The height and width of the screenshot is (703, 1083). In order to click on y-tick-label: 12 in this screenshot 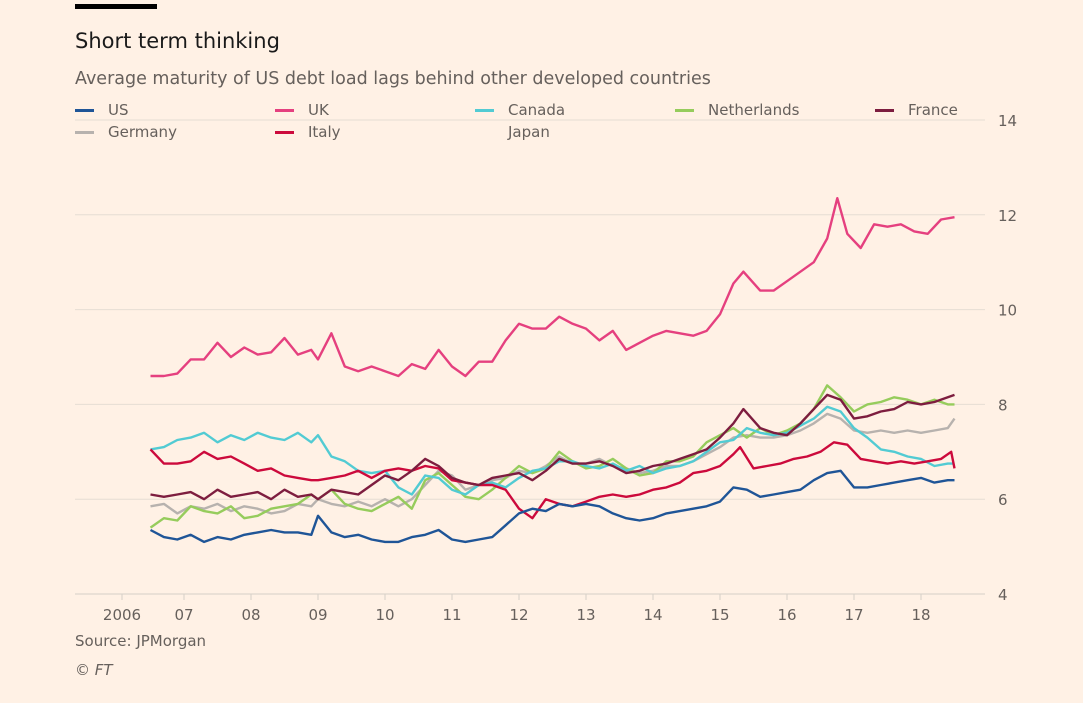, I will do `click(1007, 216)`.